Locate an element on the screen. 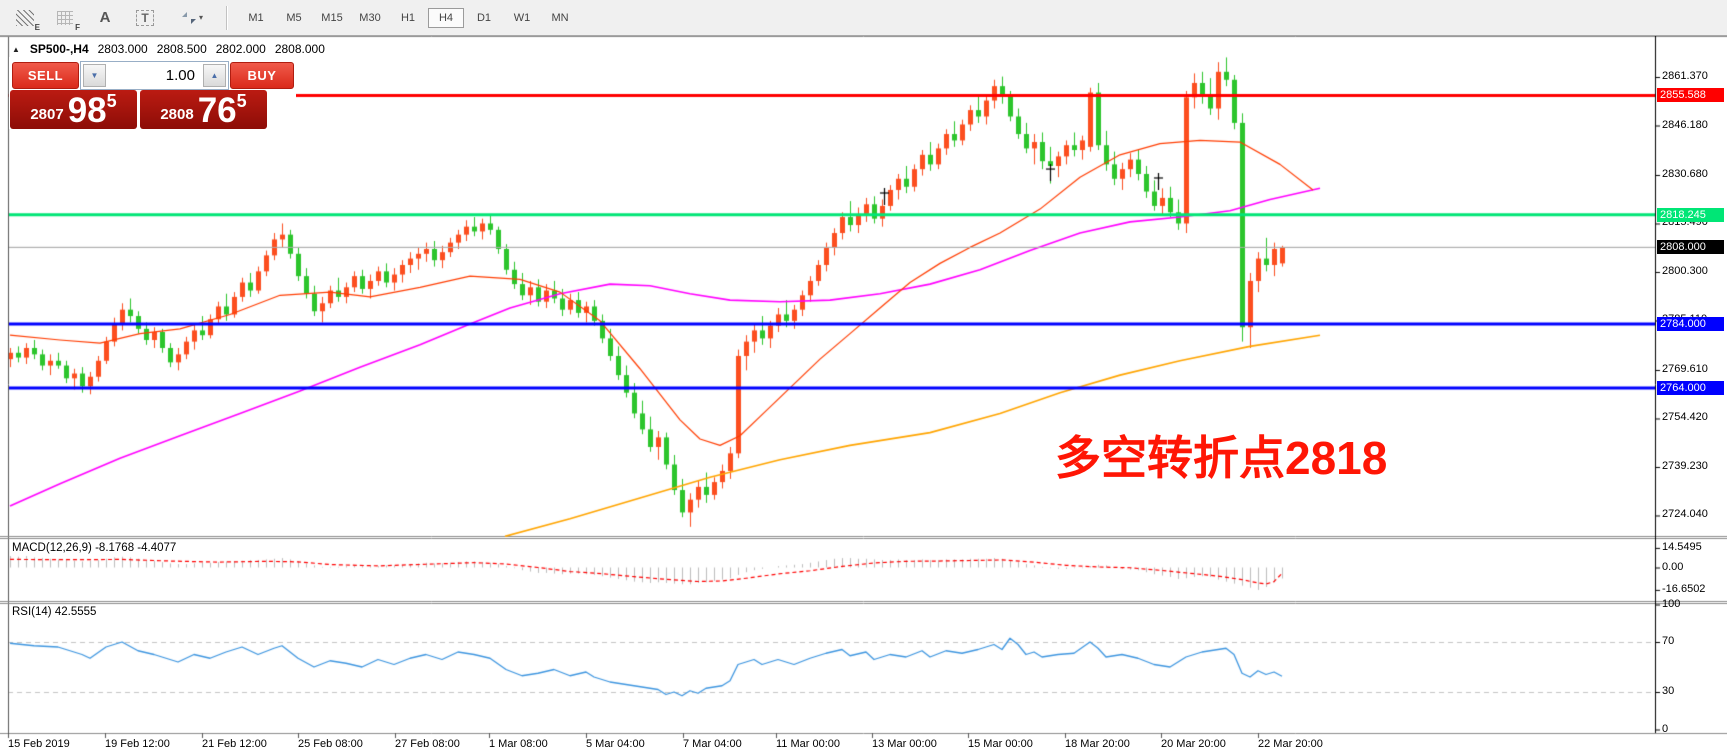  macd-tick-label: 14.5495 is located at coordinates (1682, 546).